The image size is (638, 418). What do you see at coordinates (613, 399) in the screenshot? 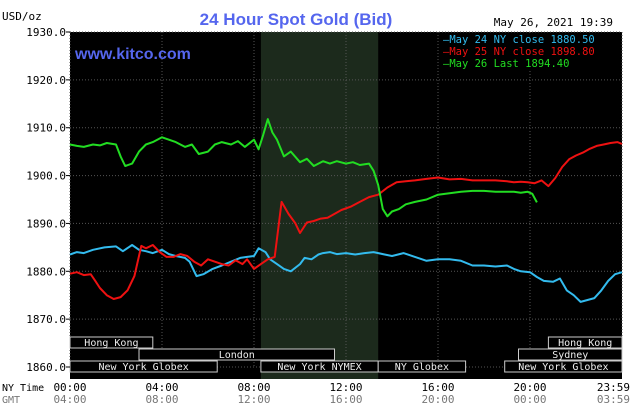
I see `x-tick-label: 03:59` at bounding box center [613, 399].